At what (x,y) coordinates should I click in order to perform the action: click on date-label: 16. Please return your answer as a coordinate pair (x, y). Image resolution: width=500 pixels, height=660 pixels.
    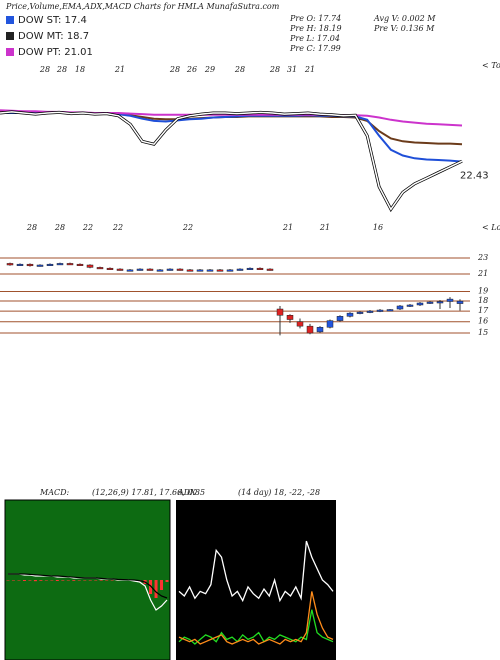
    Looking at the image, I should click on (378, 227).